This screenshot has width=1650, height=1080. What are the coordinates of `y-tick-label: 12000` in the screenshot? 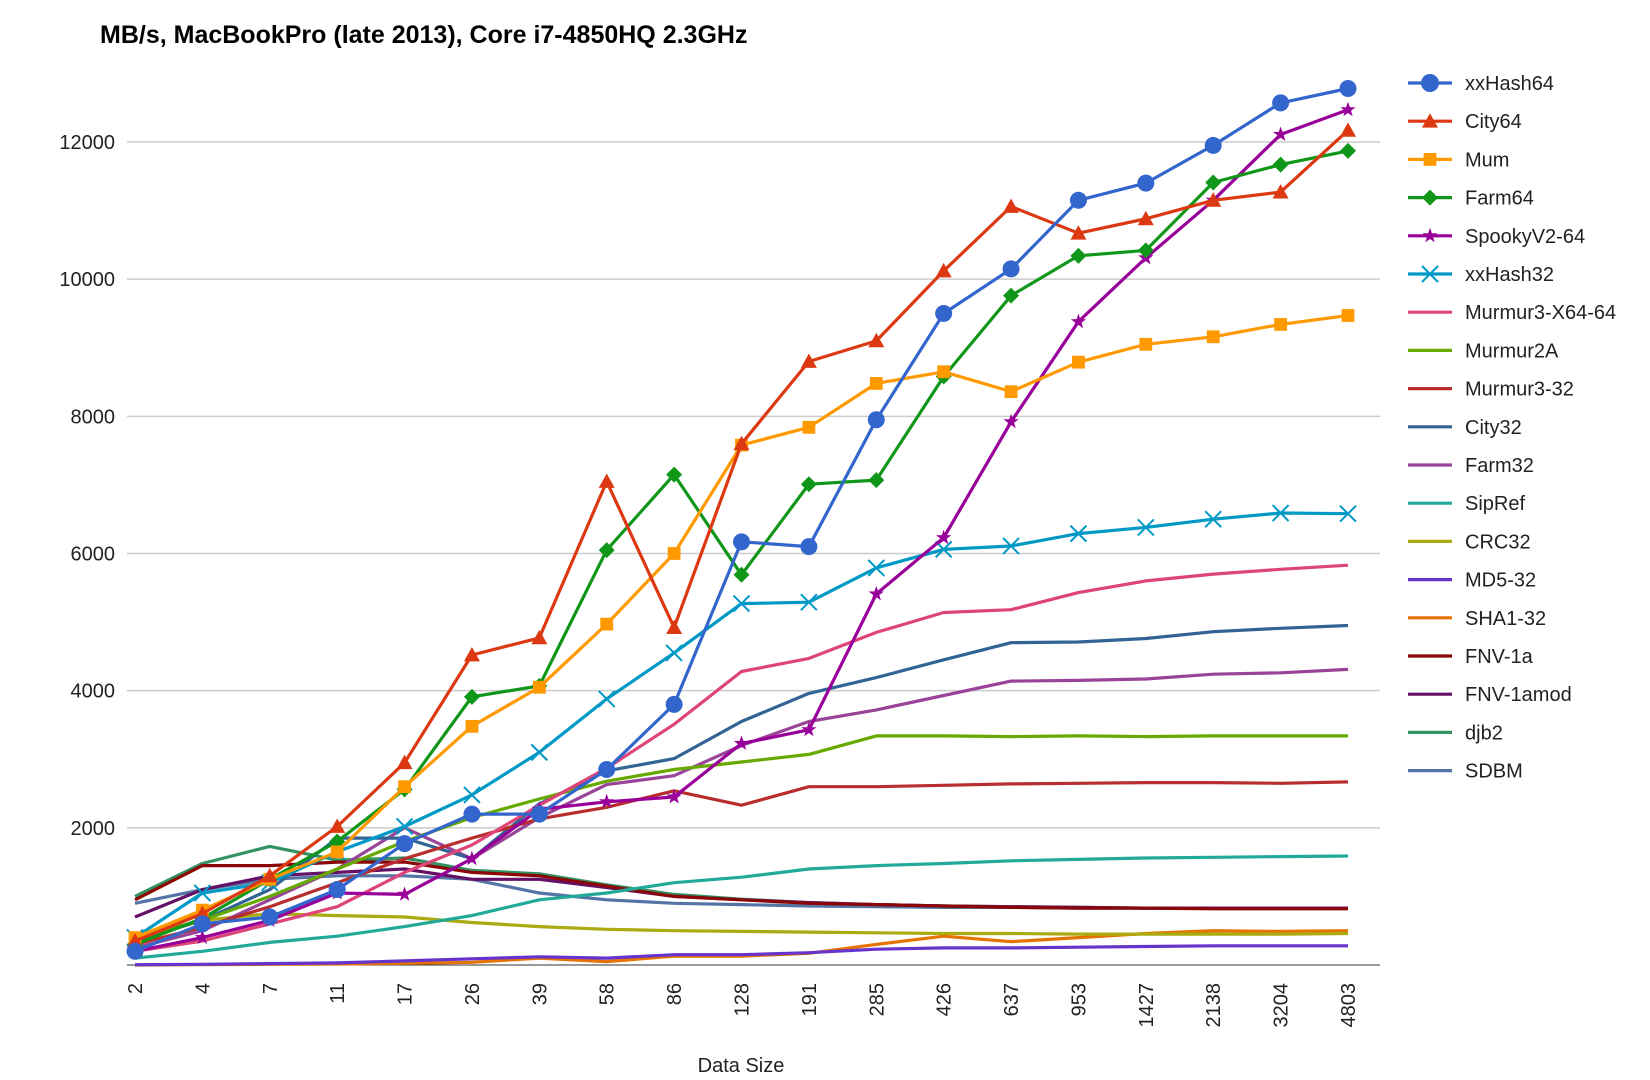 It's located at (87, 143).